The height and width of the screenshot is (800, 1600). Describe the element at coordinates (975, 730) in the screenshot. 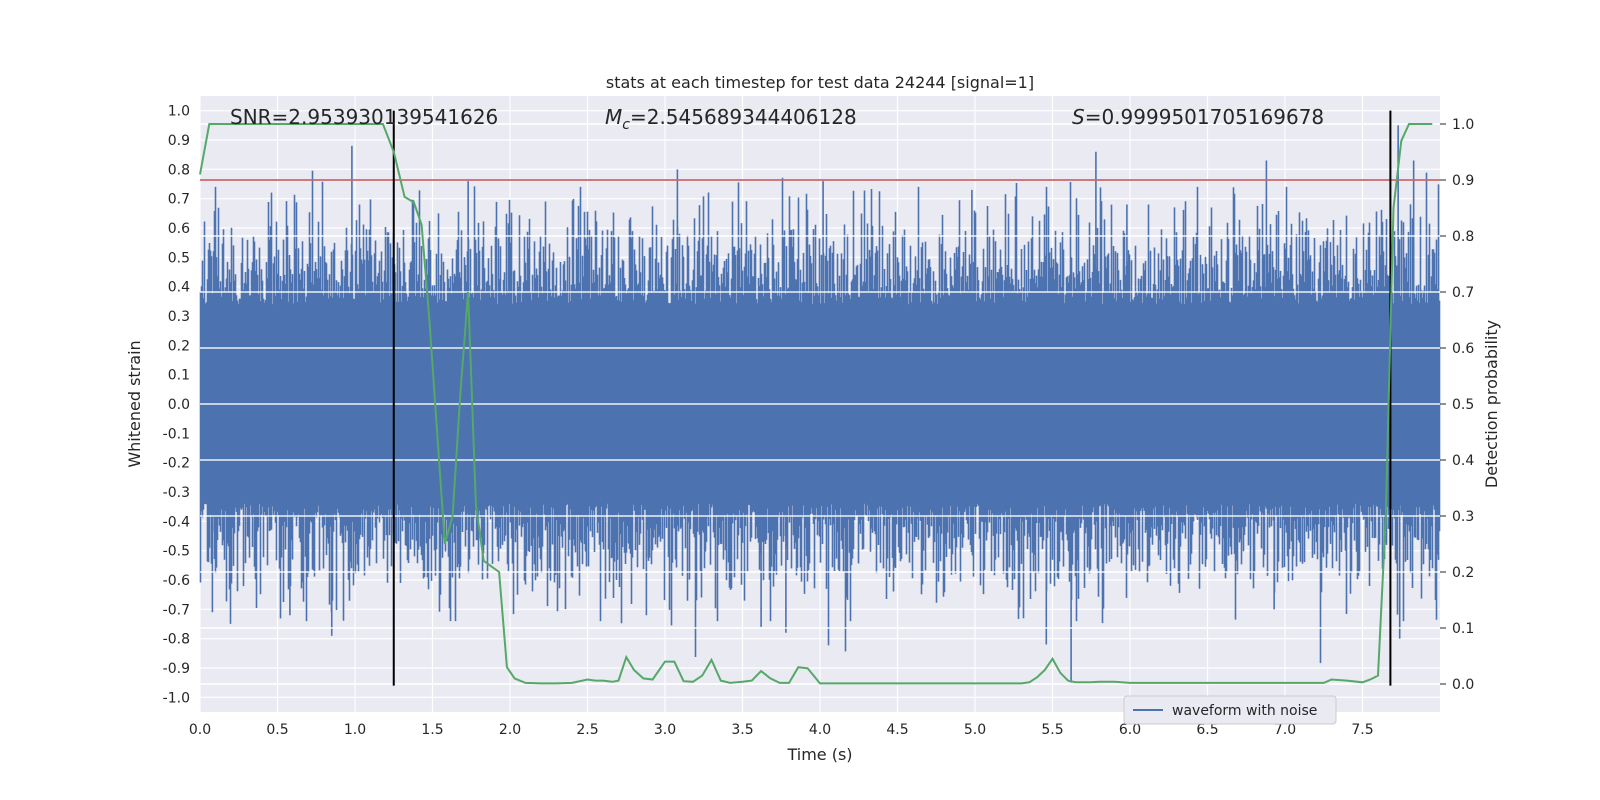

I see `x-tick-label: 5.0` at that location.